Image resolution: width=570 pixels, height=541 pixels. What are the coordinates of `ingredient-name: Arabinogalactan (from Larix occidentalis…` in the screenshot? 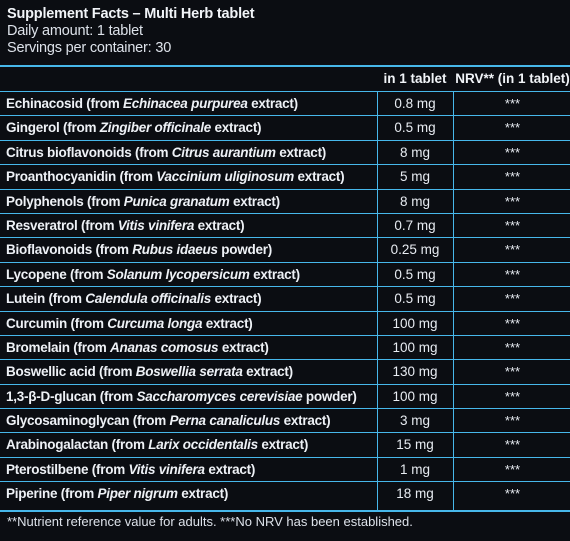 It's located at (191, 444).